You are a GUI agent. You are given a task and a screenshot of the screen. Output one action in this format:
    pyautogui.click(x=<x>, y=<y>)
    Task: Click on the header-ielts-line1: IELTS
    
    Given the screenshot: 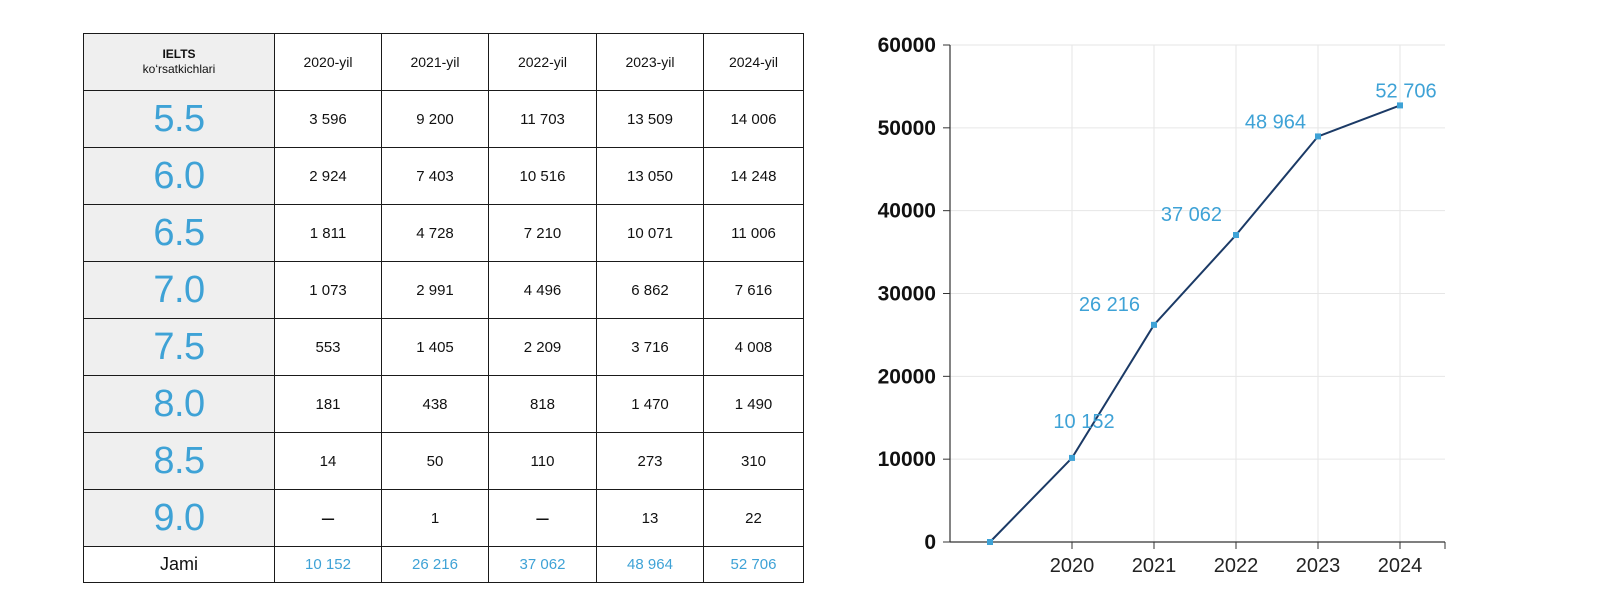 What is the action you would take?
    pyautogui.click(x=179, y=54)
    